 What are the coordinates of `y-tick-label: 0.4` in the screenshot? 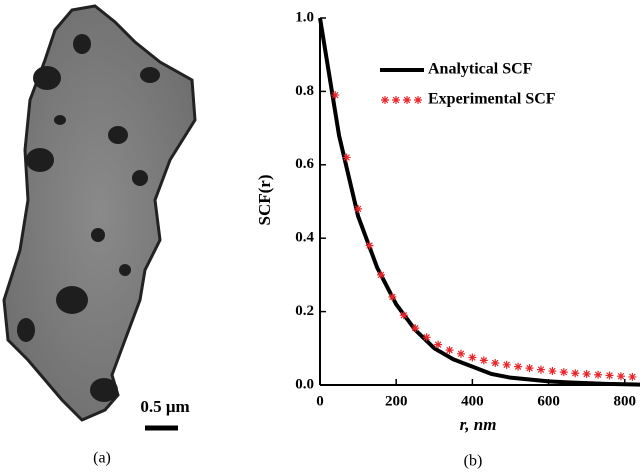 It's located at (304, 238).